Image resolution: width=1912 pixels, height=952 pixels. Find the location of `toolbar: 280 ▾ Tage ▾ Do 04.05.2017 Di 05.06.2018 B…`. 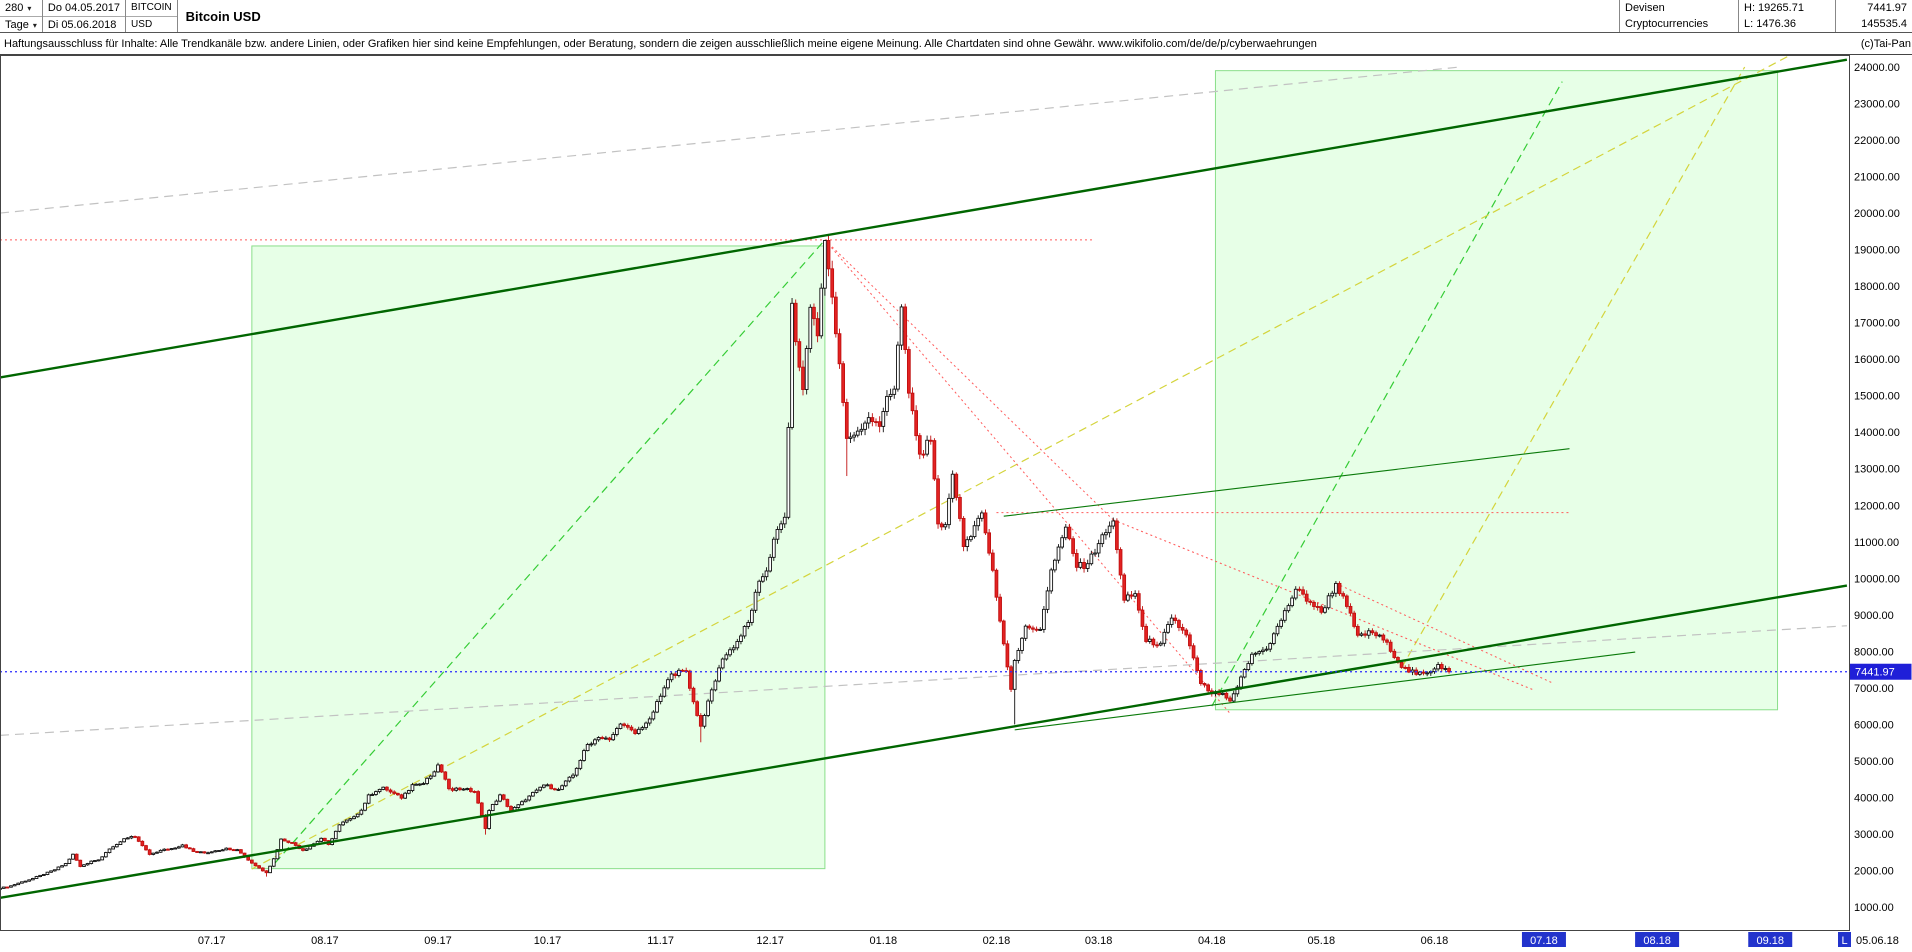

toolbar: 280 ▾ Tage ▾ Do 04.05.2017 Di 05.06.2018 B… is located at coordinates (956, 16).